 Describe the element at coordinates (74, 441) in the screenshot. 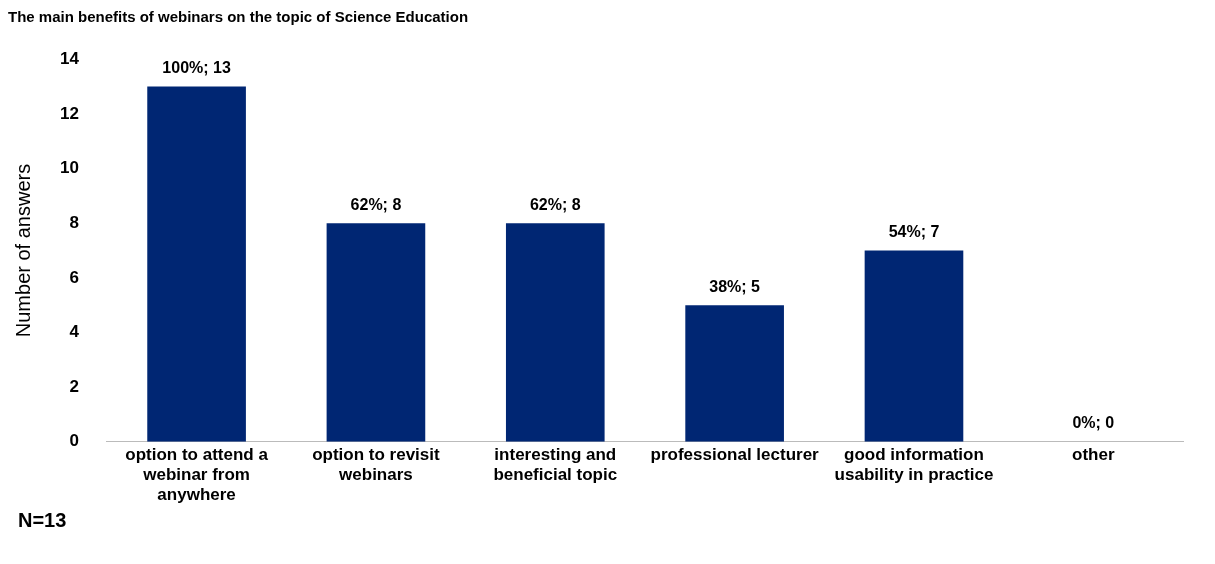

I see `y-tick-label: 0` at that location.